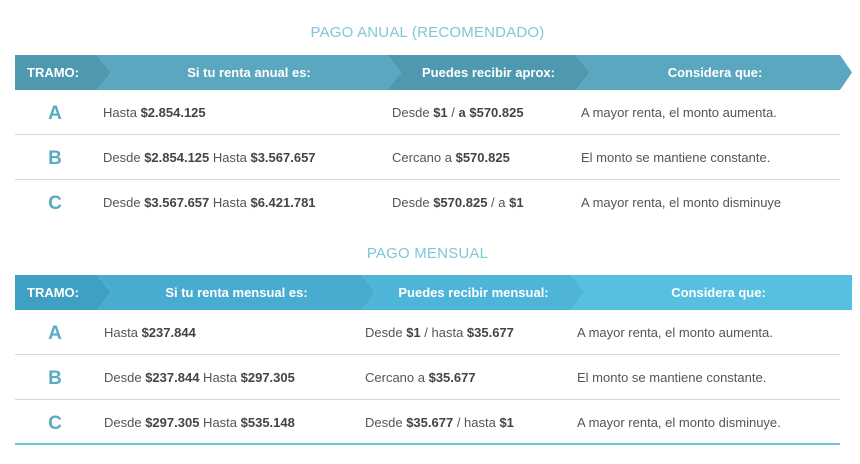  I want to click on section-title-anual: PAGO ANUAL (RECOMENDADO), so click(427, 32).